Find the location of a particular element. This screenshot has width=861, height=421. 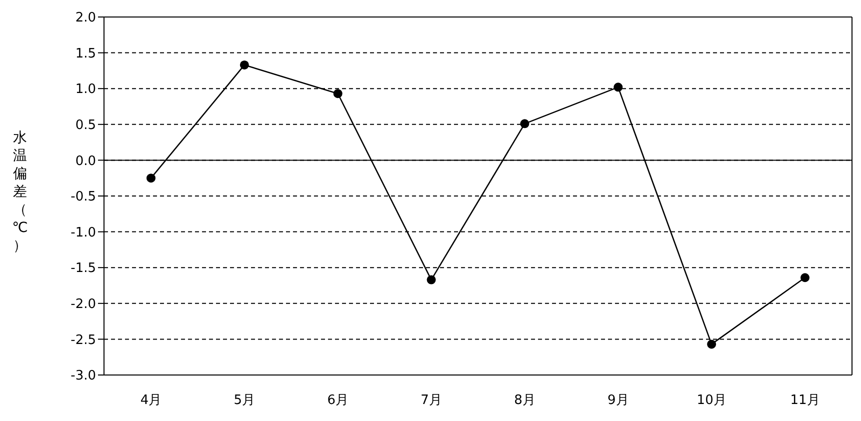

y-tick-label: 1.5 is located at coordinates (85, 54).